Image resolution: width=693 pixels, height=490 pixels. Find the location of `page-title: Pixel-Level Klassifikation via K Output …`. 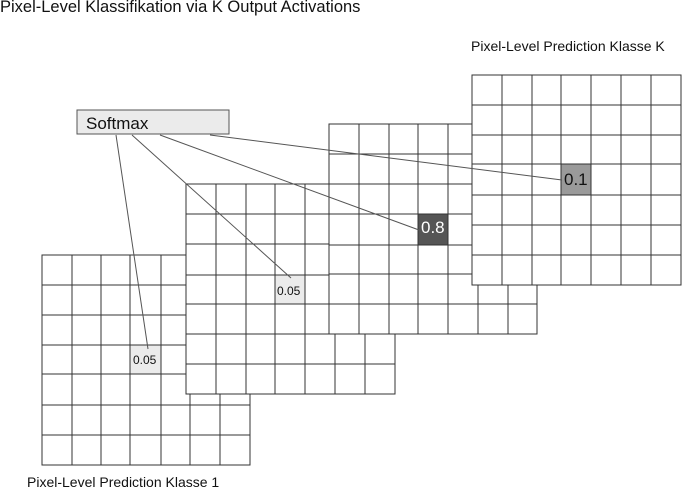

page-title: Pixel-Level Klassifikation via K Output … is located at coordinates (180, 8).